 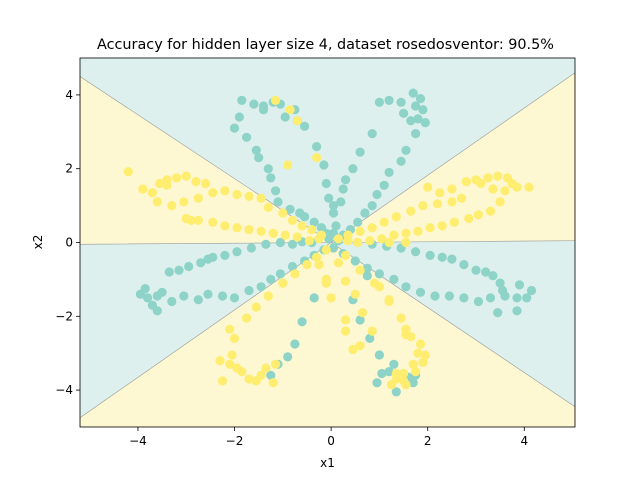 I want to click on x-tick-label: 4, so click(x=524, y=441).